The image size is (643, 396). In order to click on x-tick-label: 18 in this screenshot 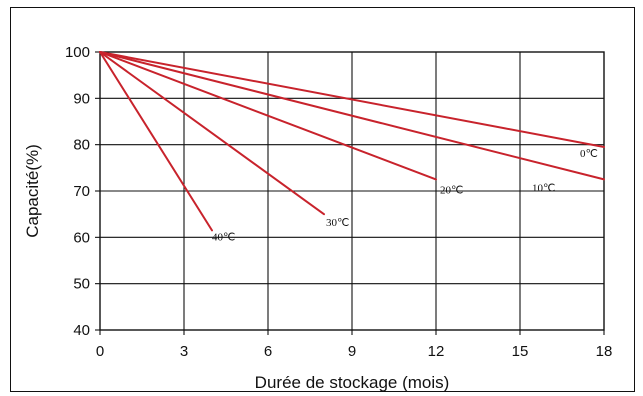, I will do `click(604, 351)`.